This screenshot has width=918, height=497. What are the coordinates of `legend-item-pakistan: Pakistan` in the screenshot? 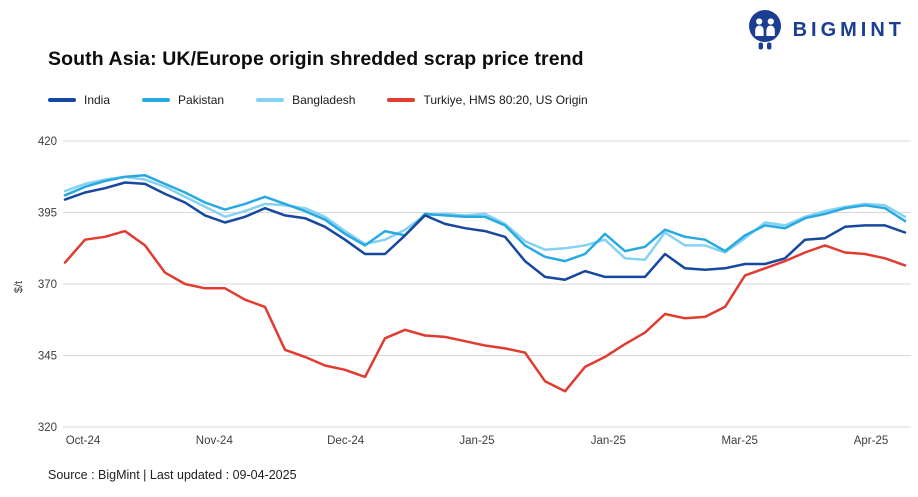 It's located at (183, 100).